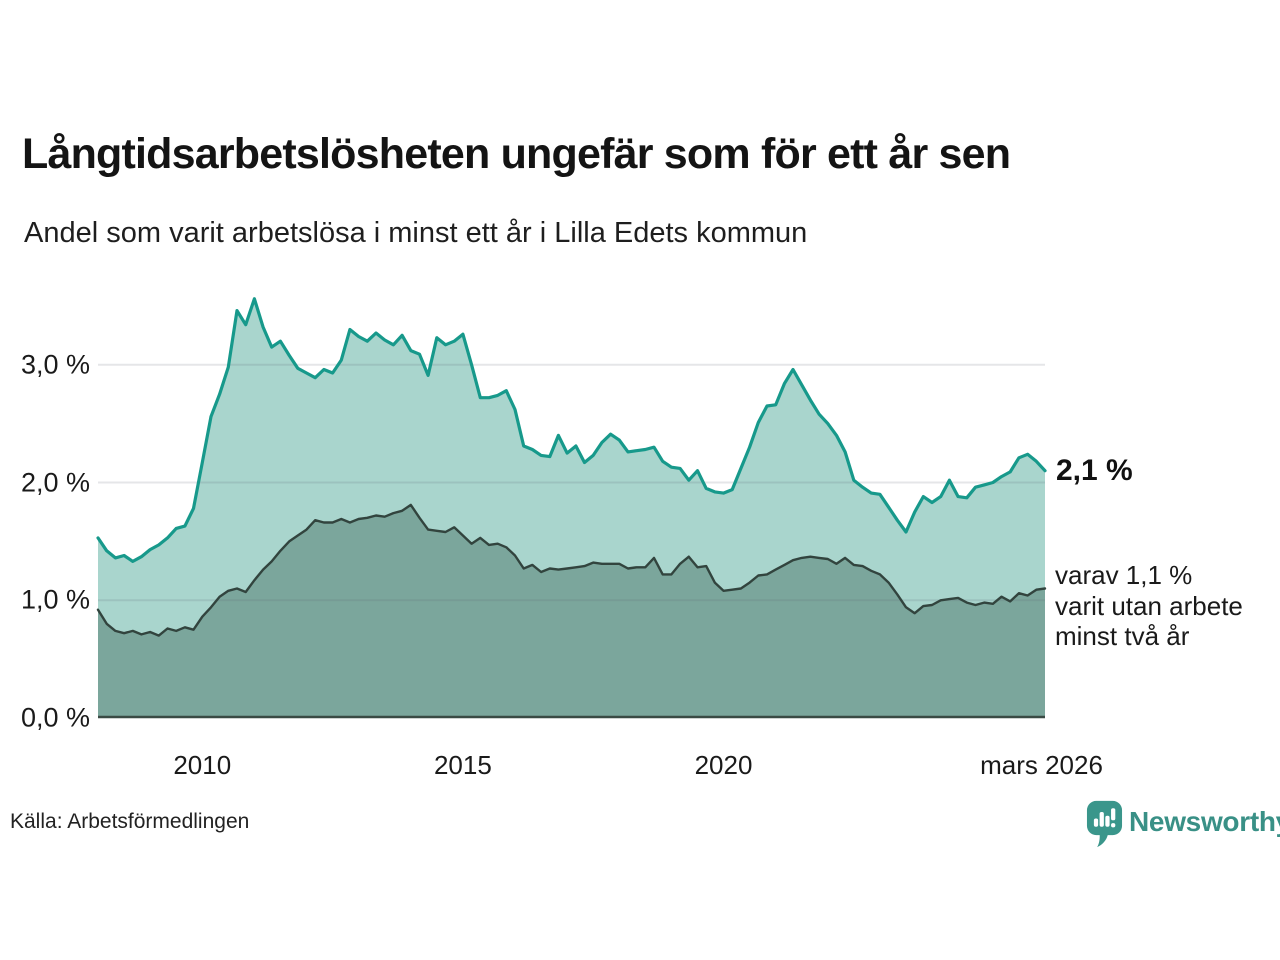 This screenshot has height=960, width=1280. I want to click on last-value-label: 2,1 %, so click(1094, 470).